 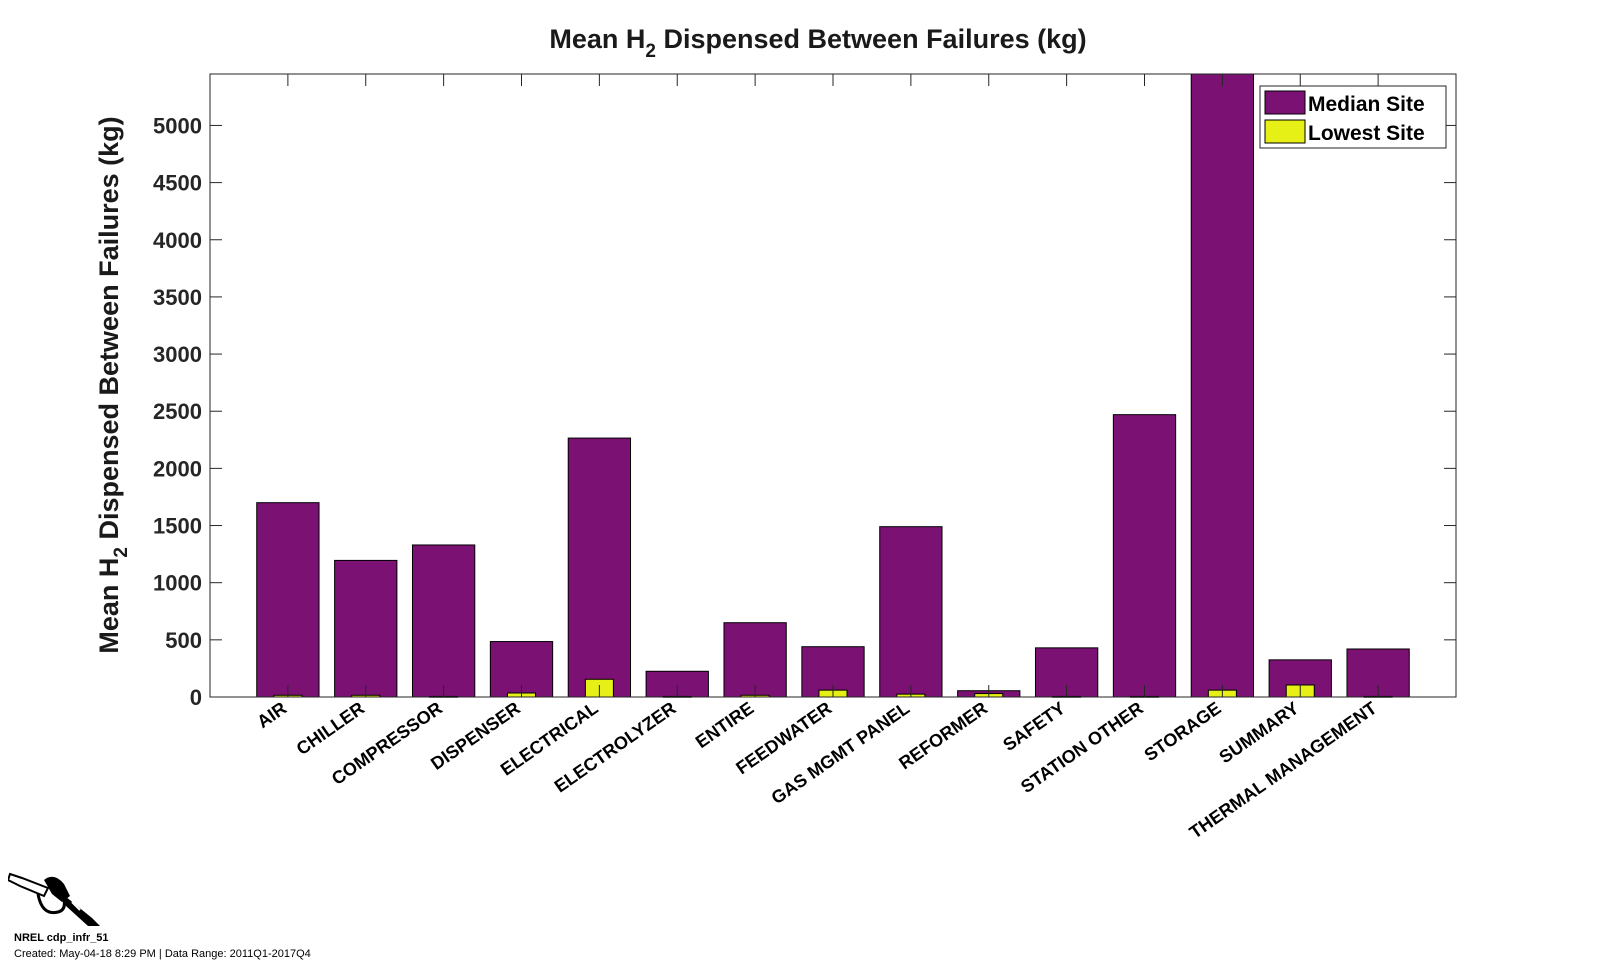 I want to click on y-axis-label-subscript: 2, so click(x=121, y=552).